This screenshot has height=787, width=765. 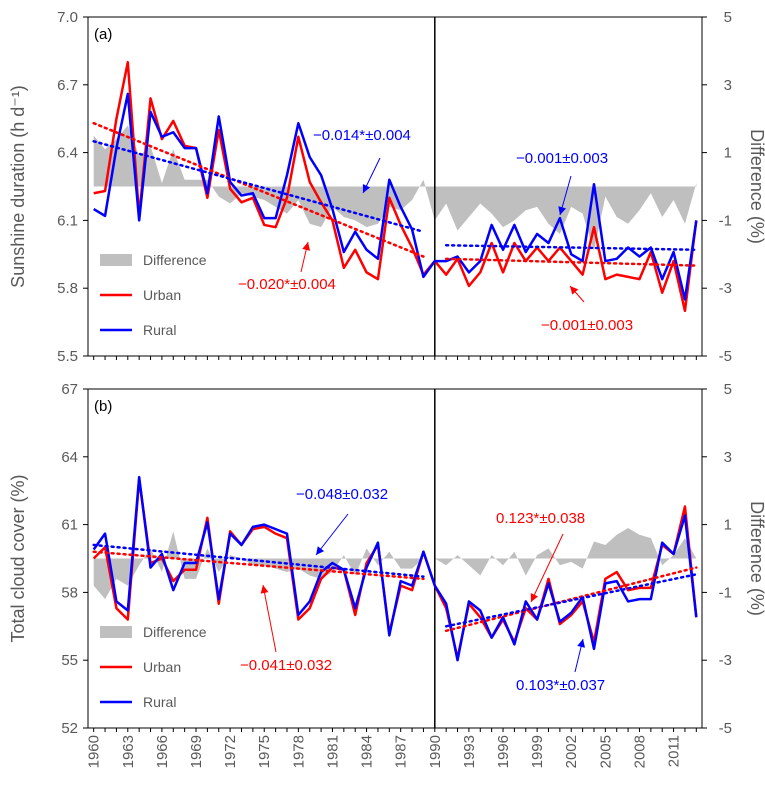 I want to click on trend-label-rural: −0.001±0.003, so click(x=562, y=158).